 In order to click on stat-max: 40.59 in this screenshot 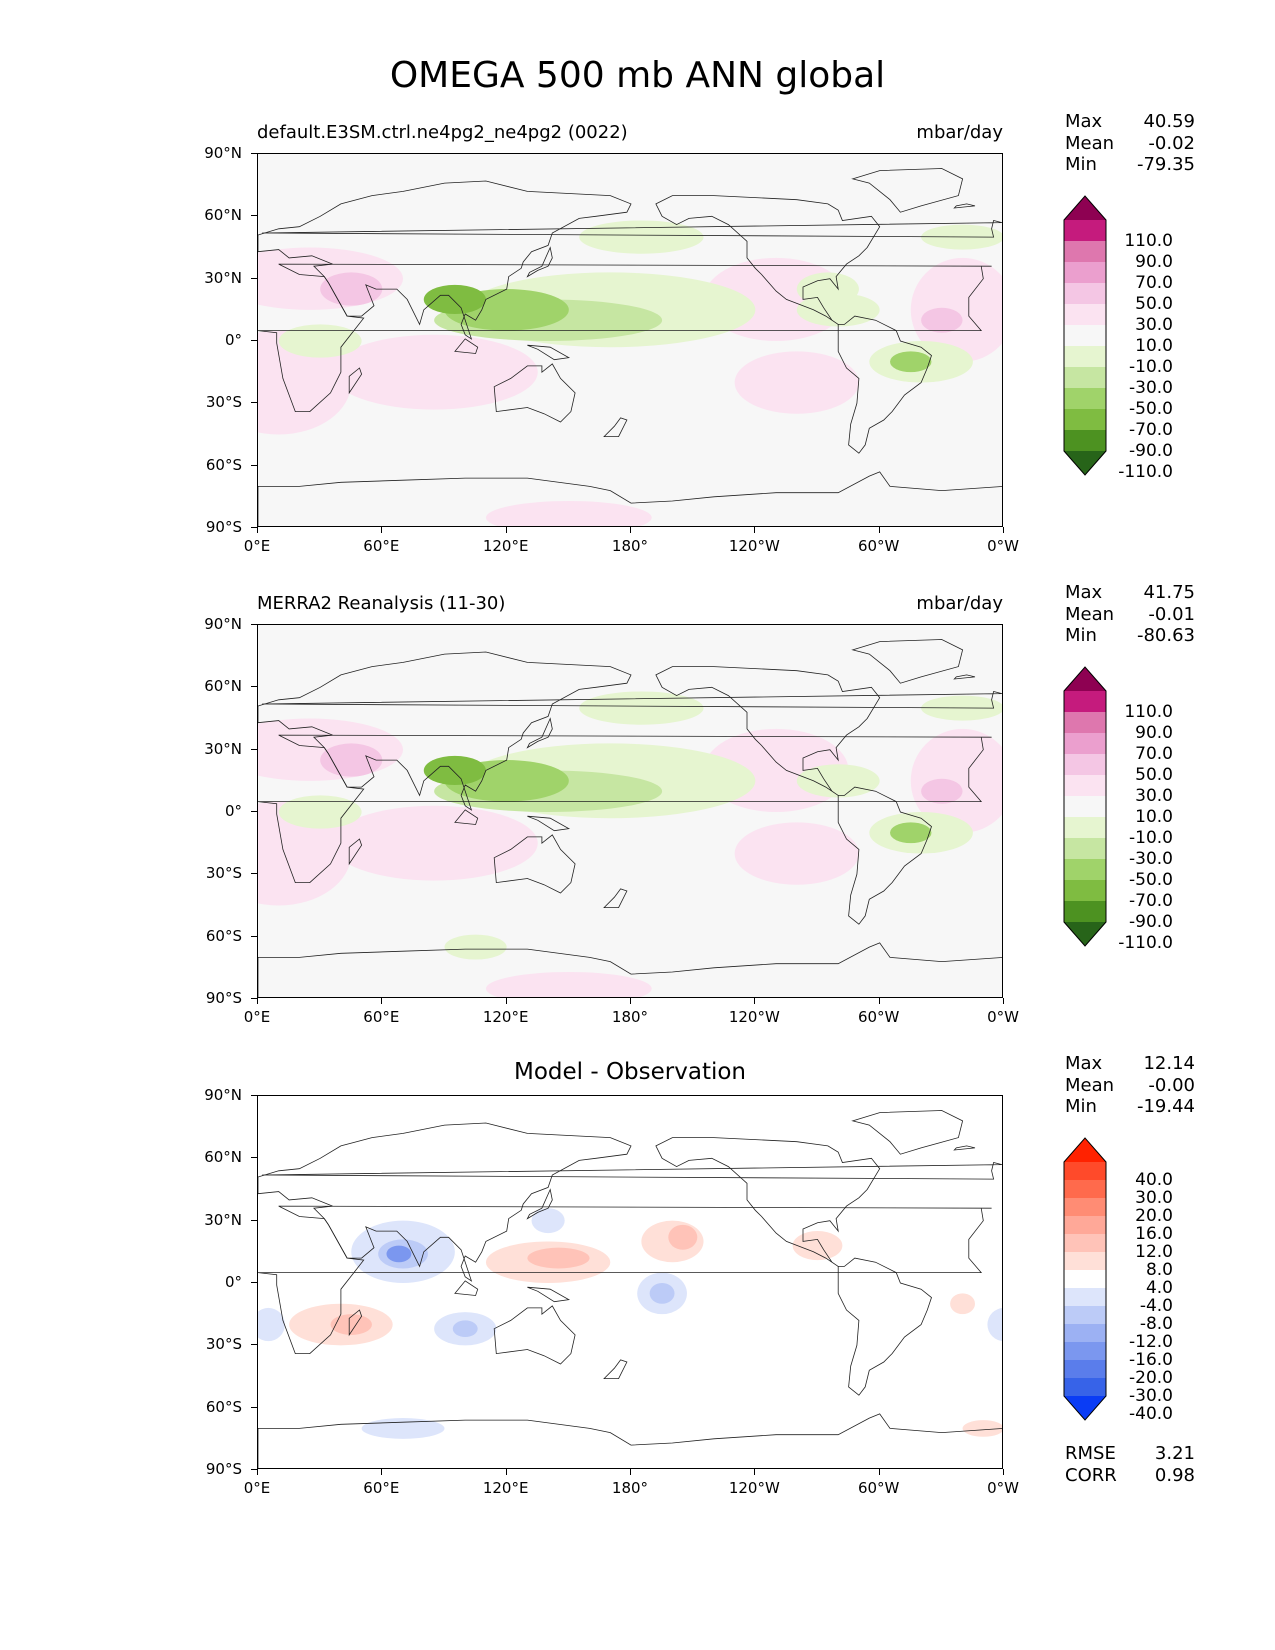, I will do `click(1169, 121)`.